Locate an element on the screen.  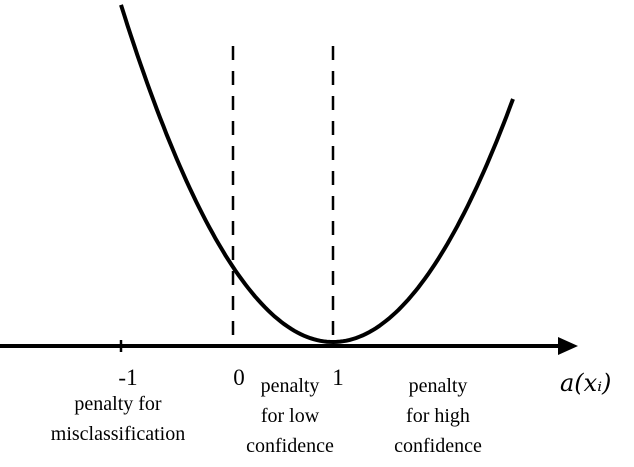
tick-label-minus-one: -1 is located at coordinates (127, 377).